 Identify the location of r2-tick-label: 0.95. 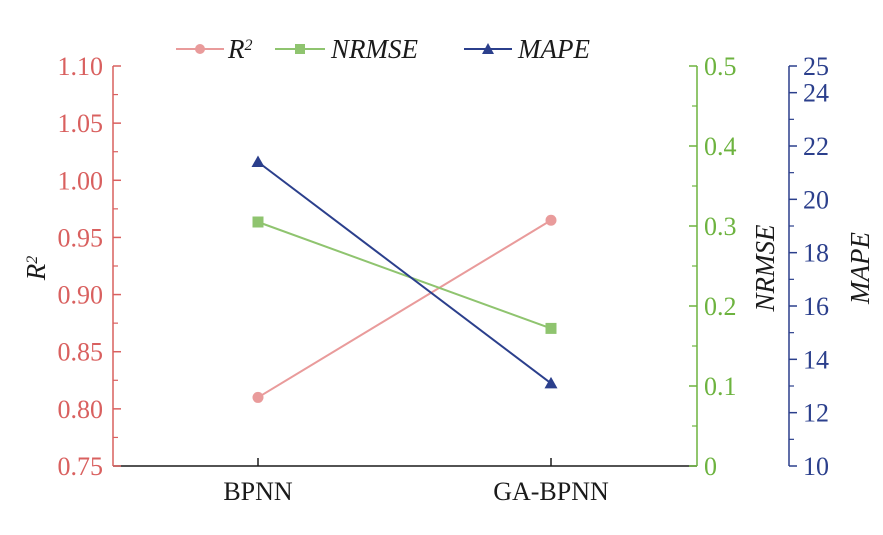
(81, 237).